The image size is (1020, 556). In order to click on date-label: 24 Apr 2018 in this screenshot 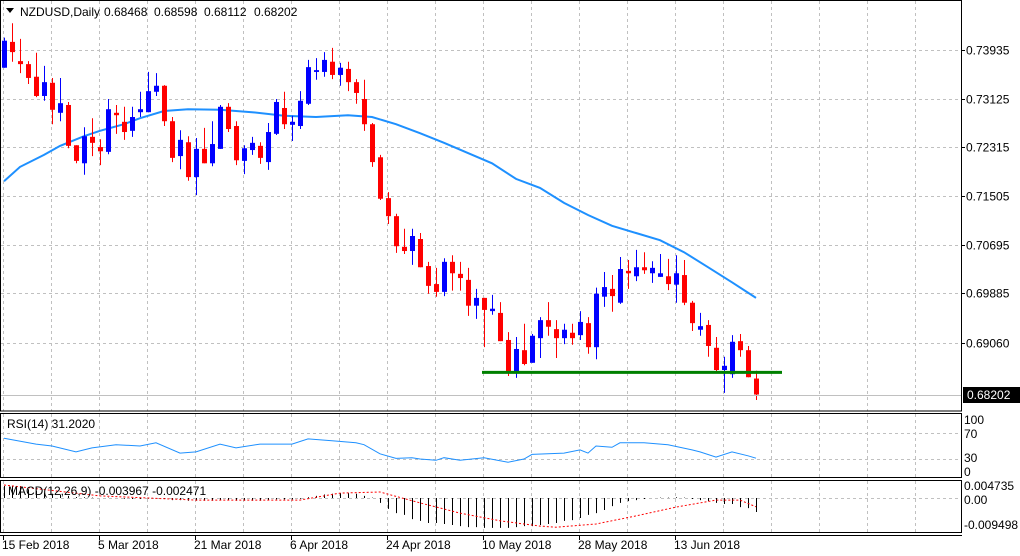, I will do `click(418, 545)`.